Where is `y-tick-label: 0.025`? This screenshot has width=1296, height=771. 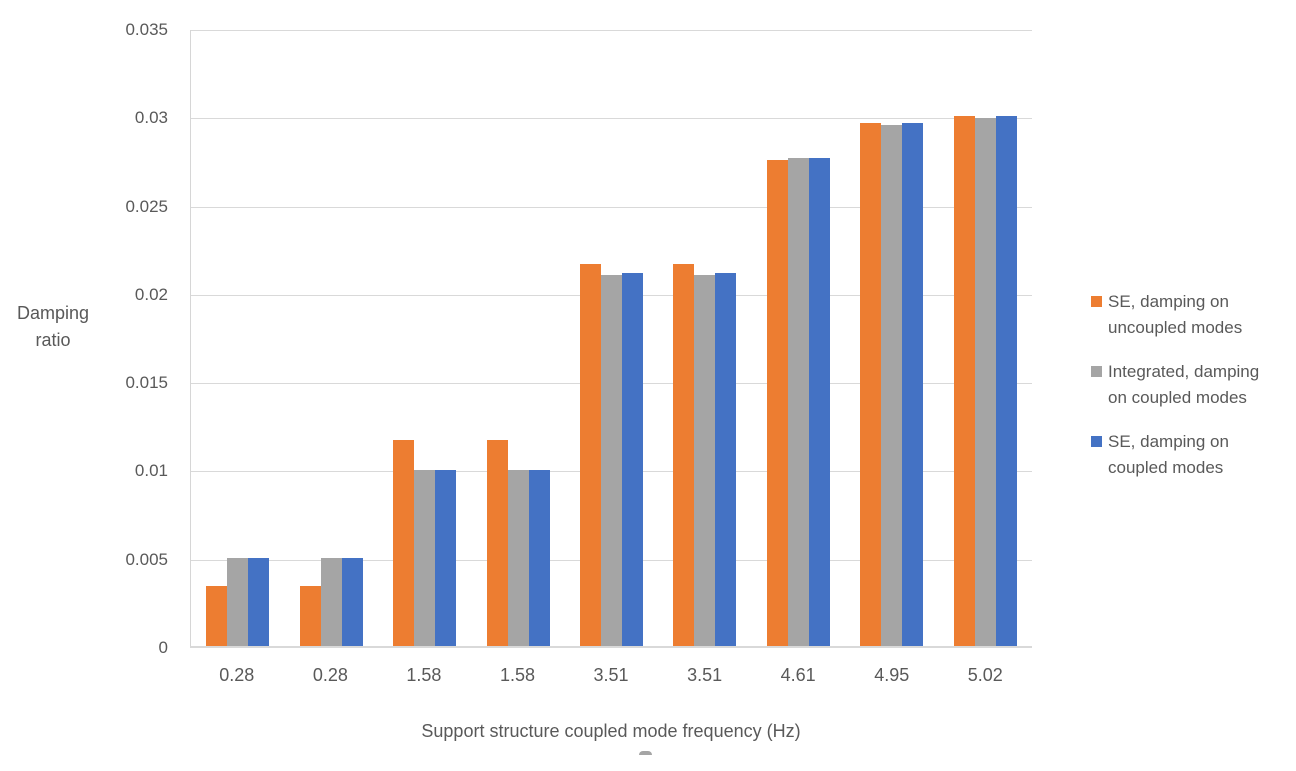
y-tick-label: 0.025 is located at coordinates (146, 206).